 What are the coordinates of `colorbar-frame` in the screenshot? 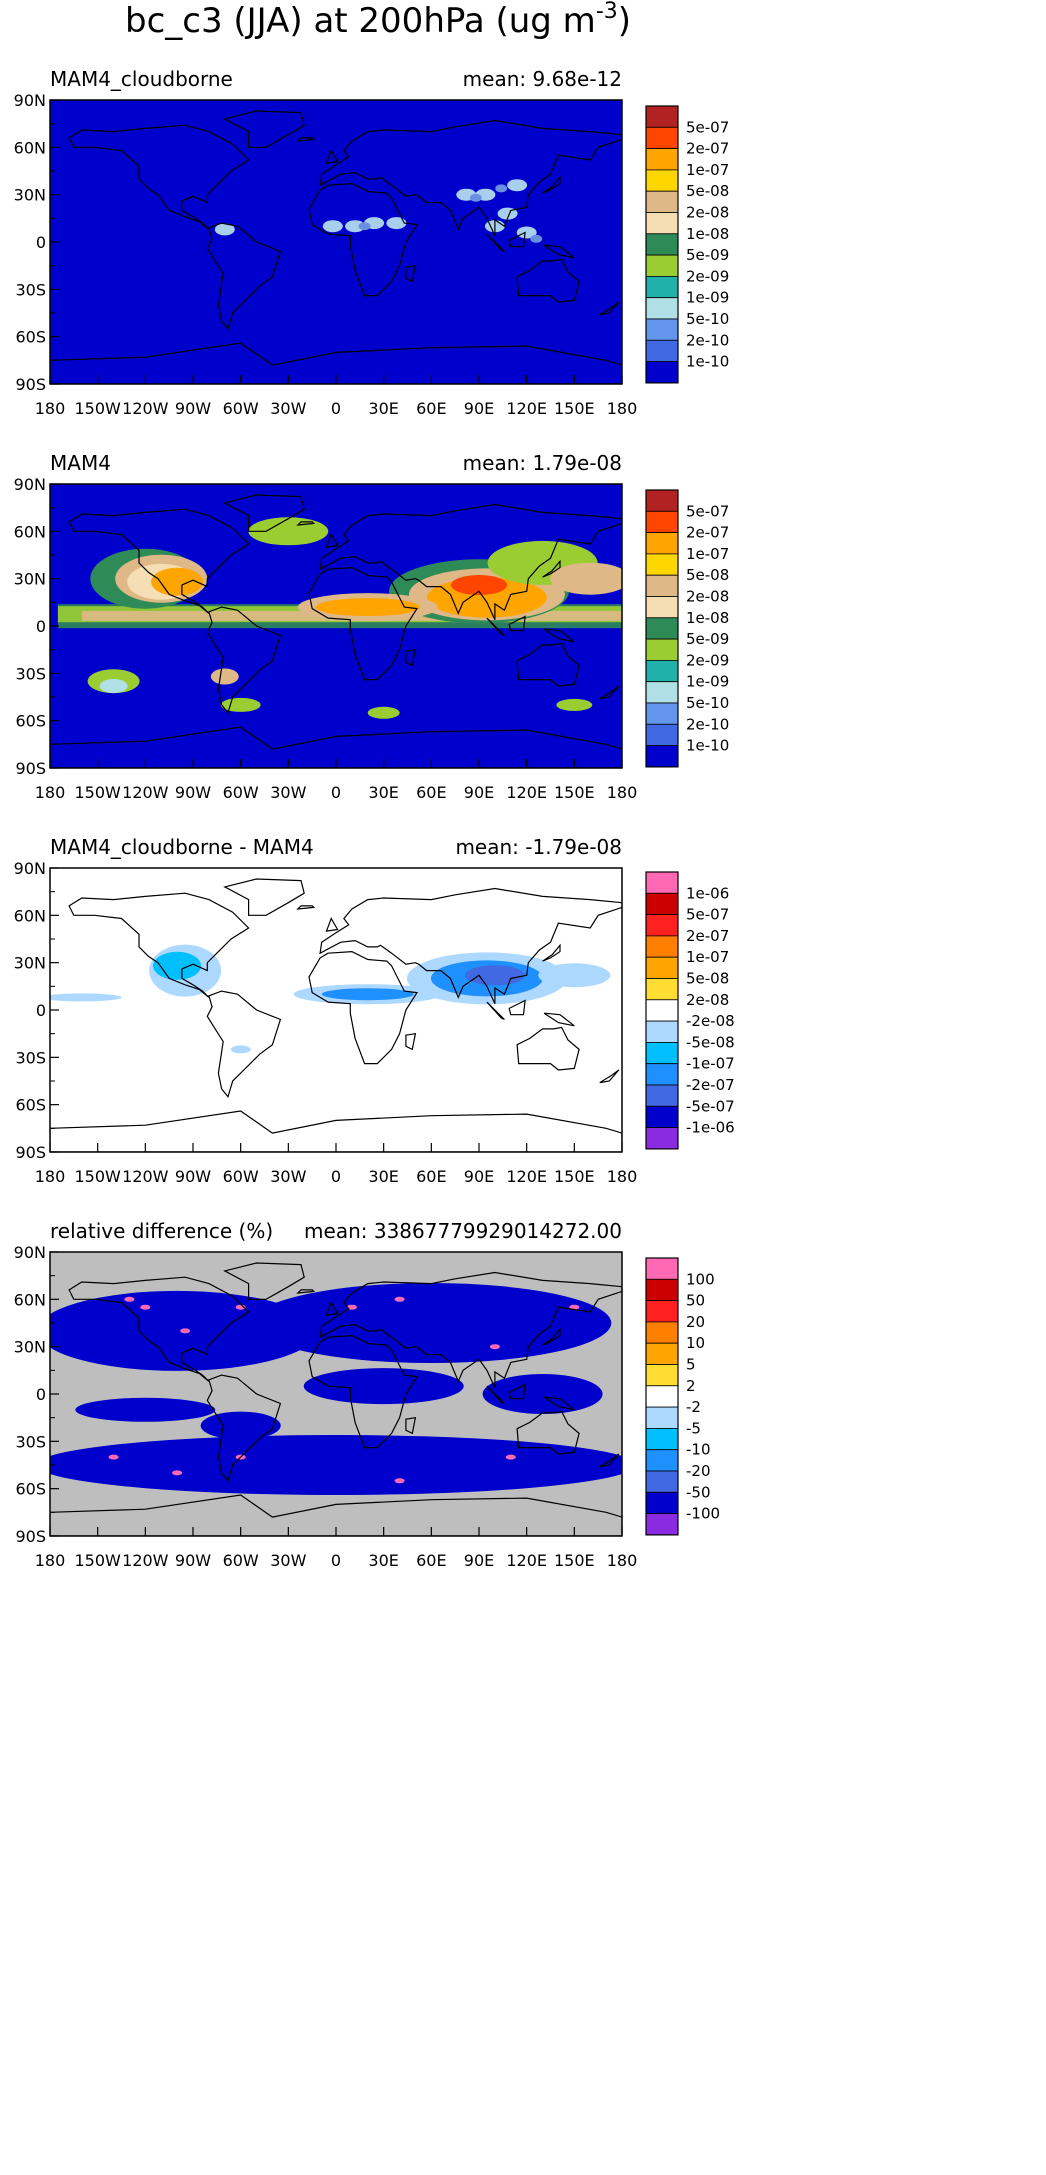 It's located at (662, 244).